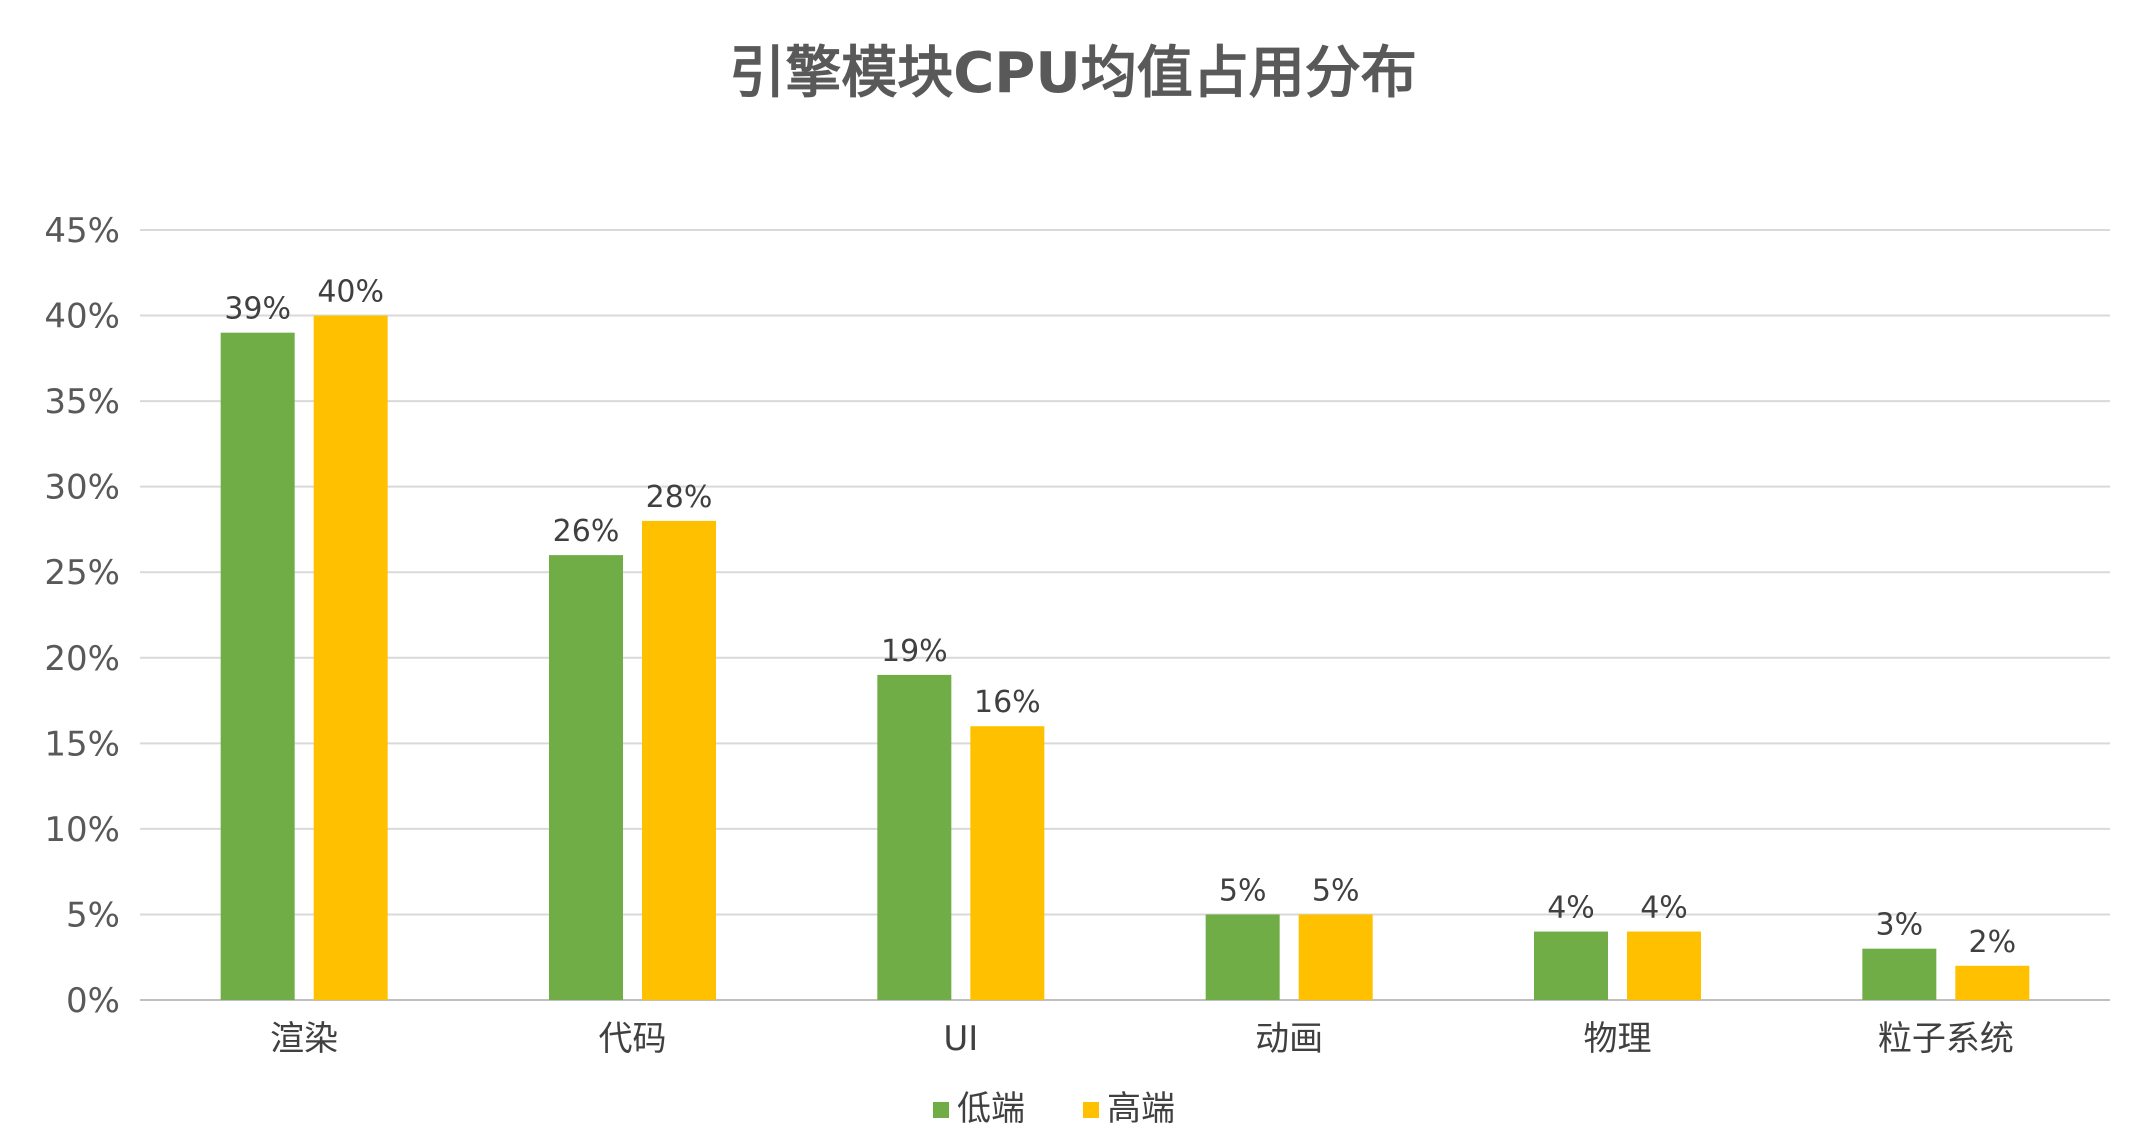  Describe the element at coordinates (82, 616) in the screenshot. I see `y-axis-ticks: 0% 5% 10% 15% 20% 25% 30% 35% 40% 45%` at that location.